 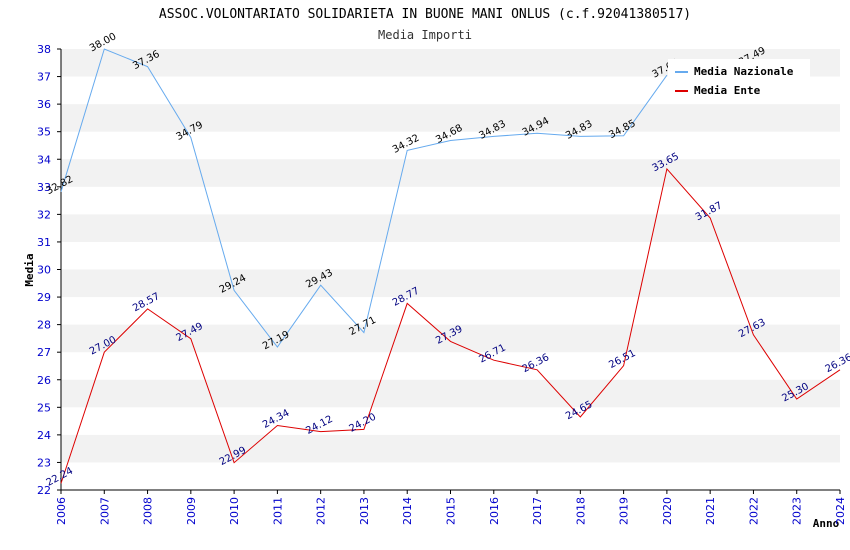 What do you see at coordinates (826, 523) in the screenshot?
I see `x-axis-label: Anno` at bounding box center [826, 523].